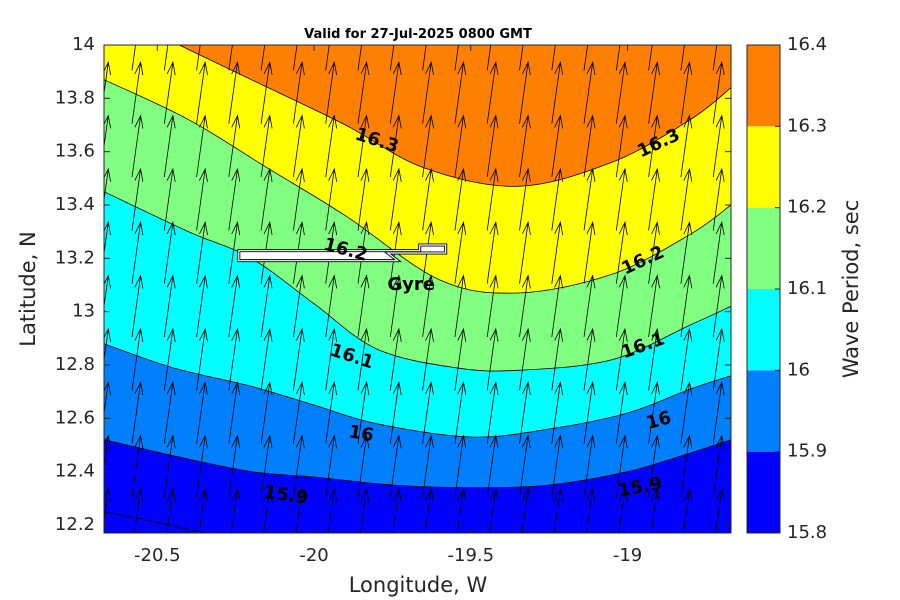  What do you see at coordinates (807, 44) in the screenshot?
I see `colorbar-tick-label: 16.4` at bounding box center [807, 44].